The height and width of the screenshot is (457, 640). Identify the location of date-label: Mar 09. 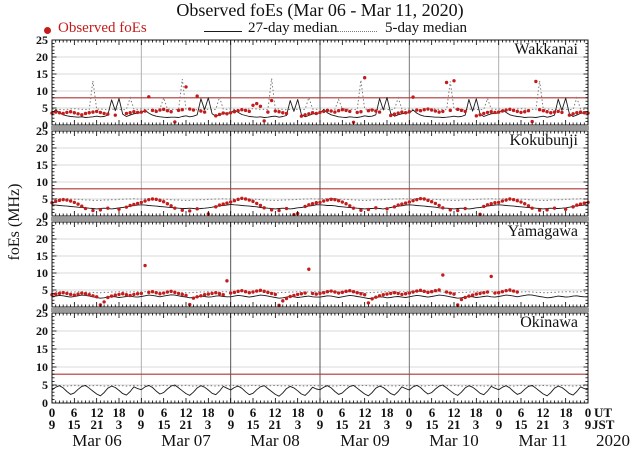
(365, 440).